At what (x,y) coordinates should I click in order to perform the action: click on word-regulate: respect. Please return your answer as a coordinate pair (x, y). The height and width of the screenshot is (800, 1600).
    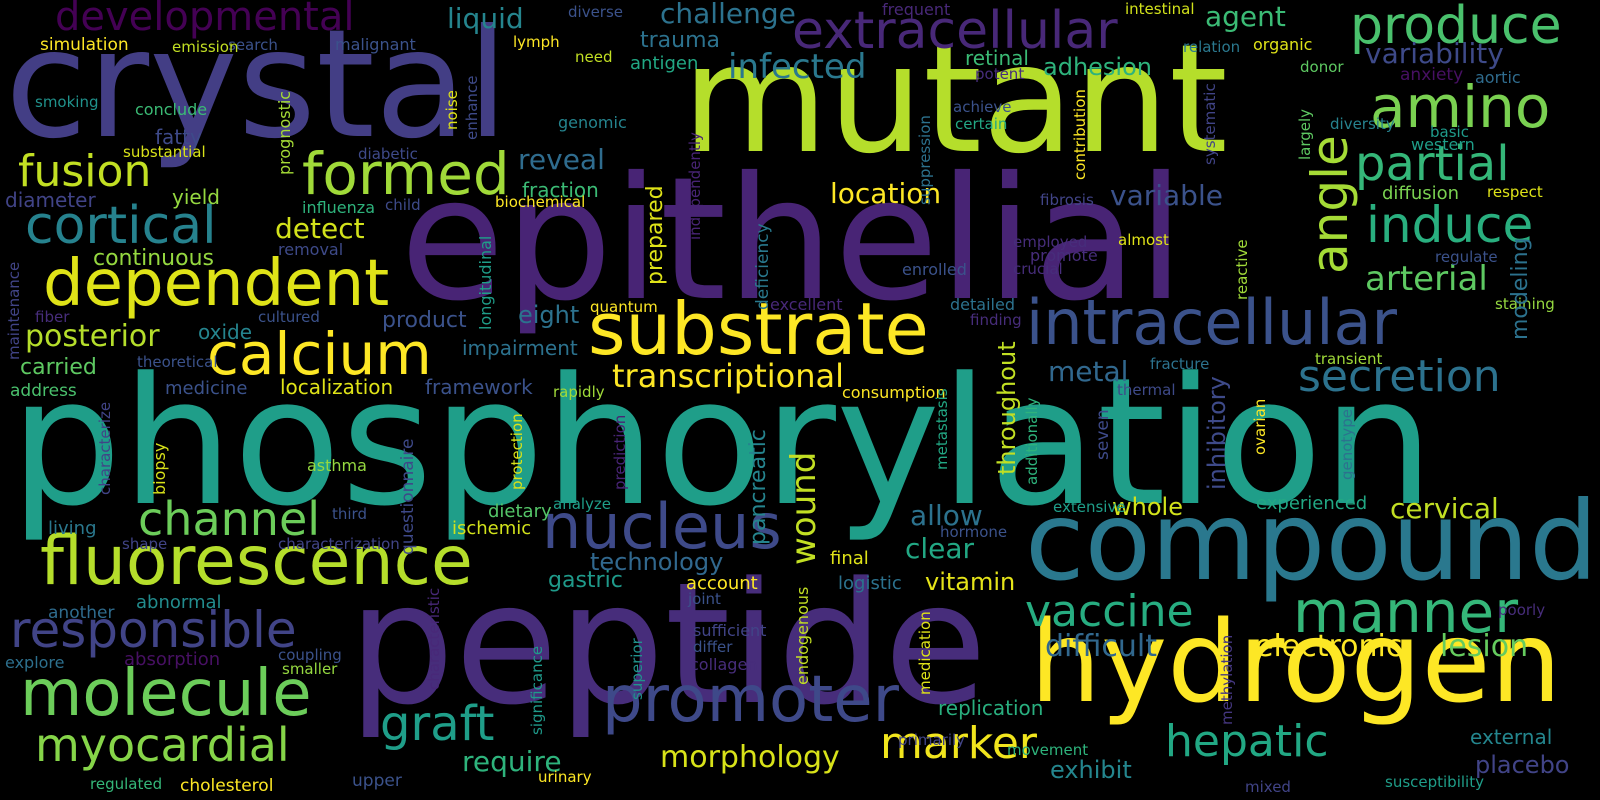
    Looking at the image, I should click on (1515, 192).